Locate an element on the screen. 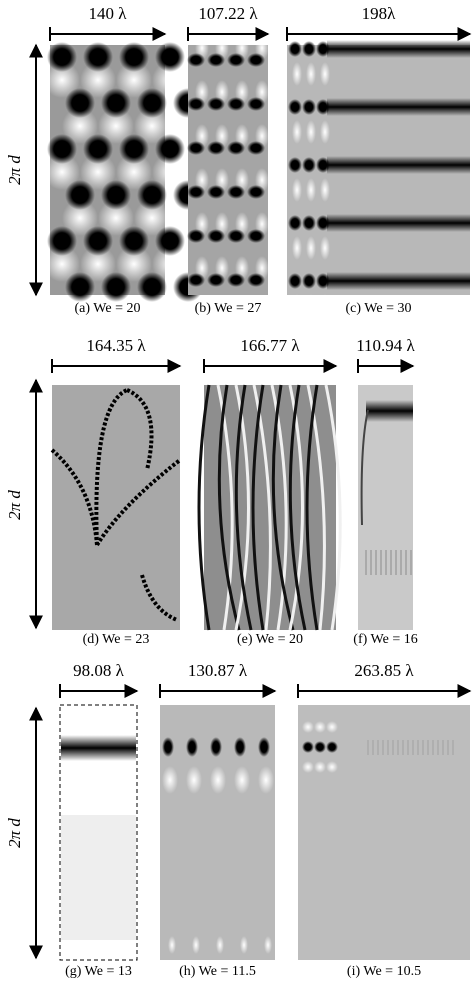 The width and height of the screenshot is (474, 987). panel: 198λ (c) We = 30 is located at coordinates (379, 161).